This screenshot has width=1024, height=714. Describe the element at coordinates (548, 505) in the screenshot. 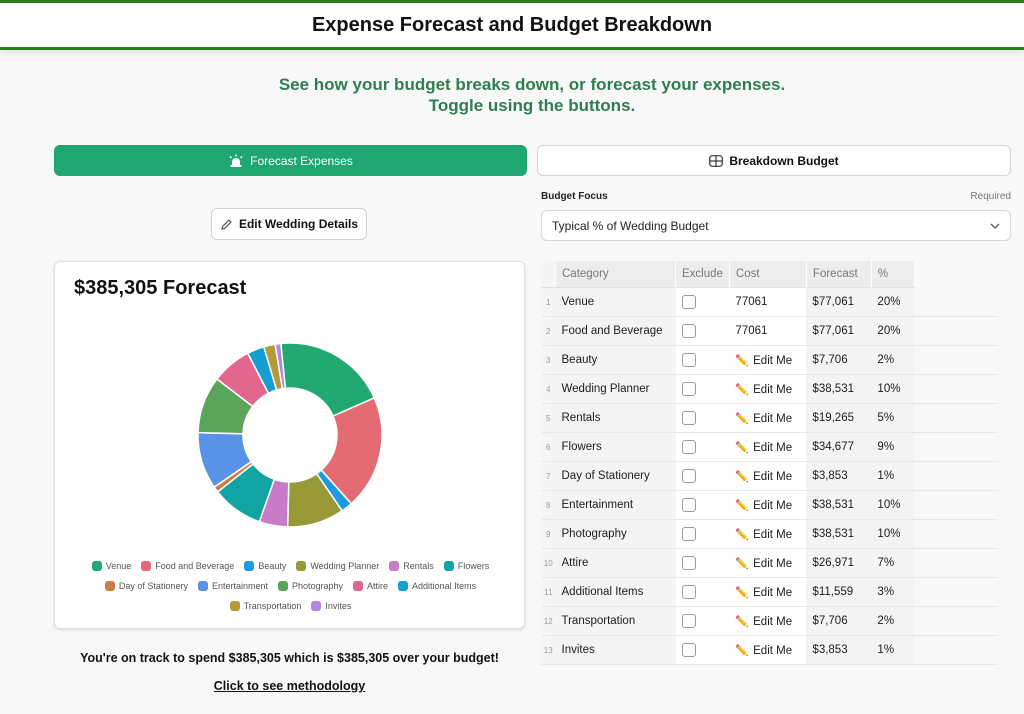

I see `row-index: 8` at that location.